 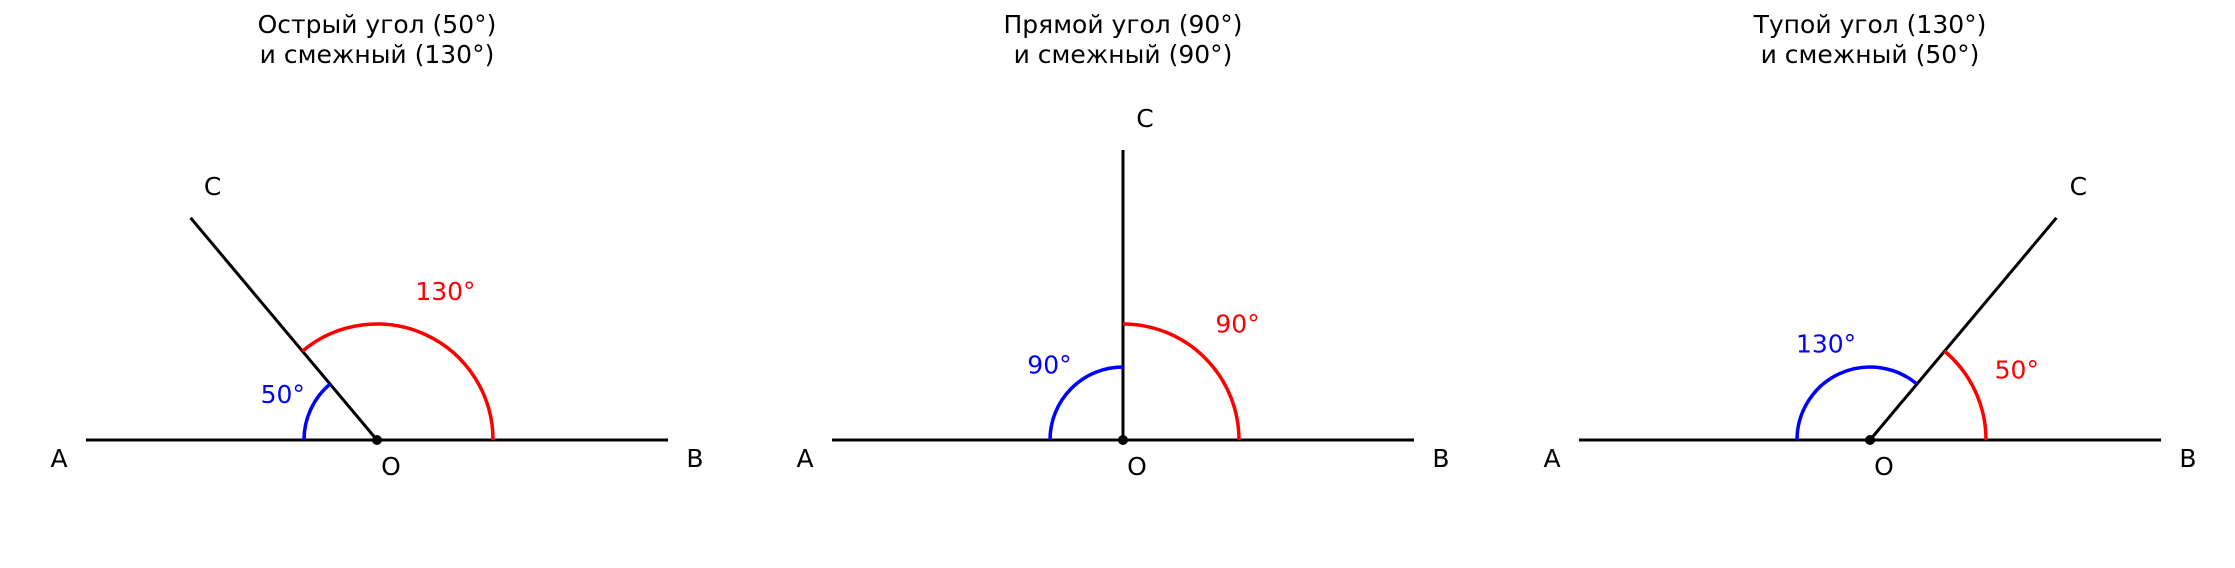 What do you see at coordinates (1826, 344) in the screenshot?
I see `angle-label: 130°` at bounding box center [1826, 344].